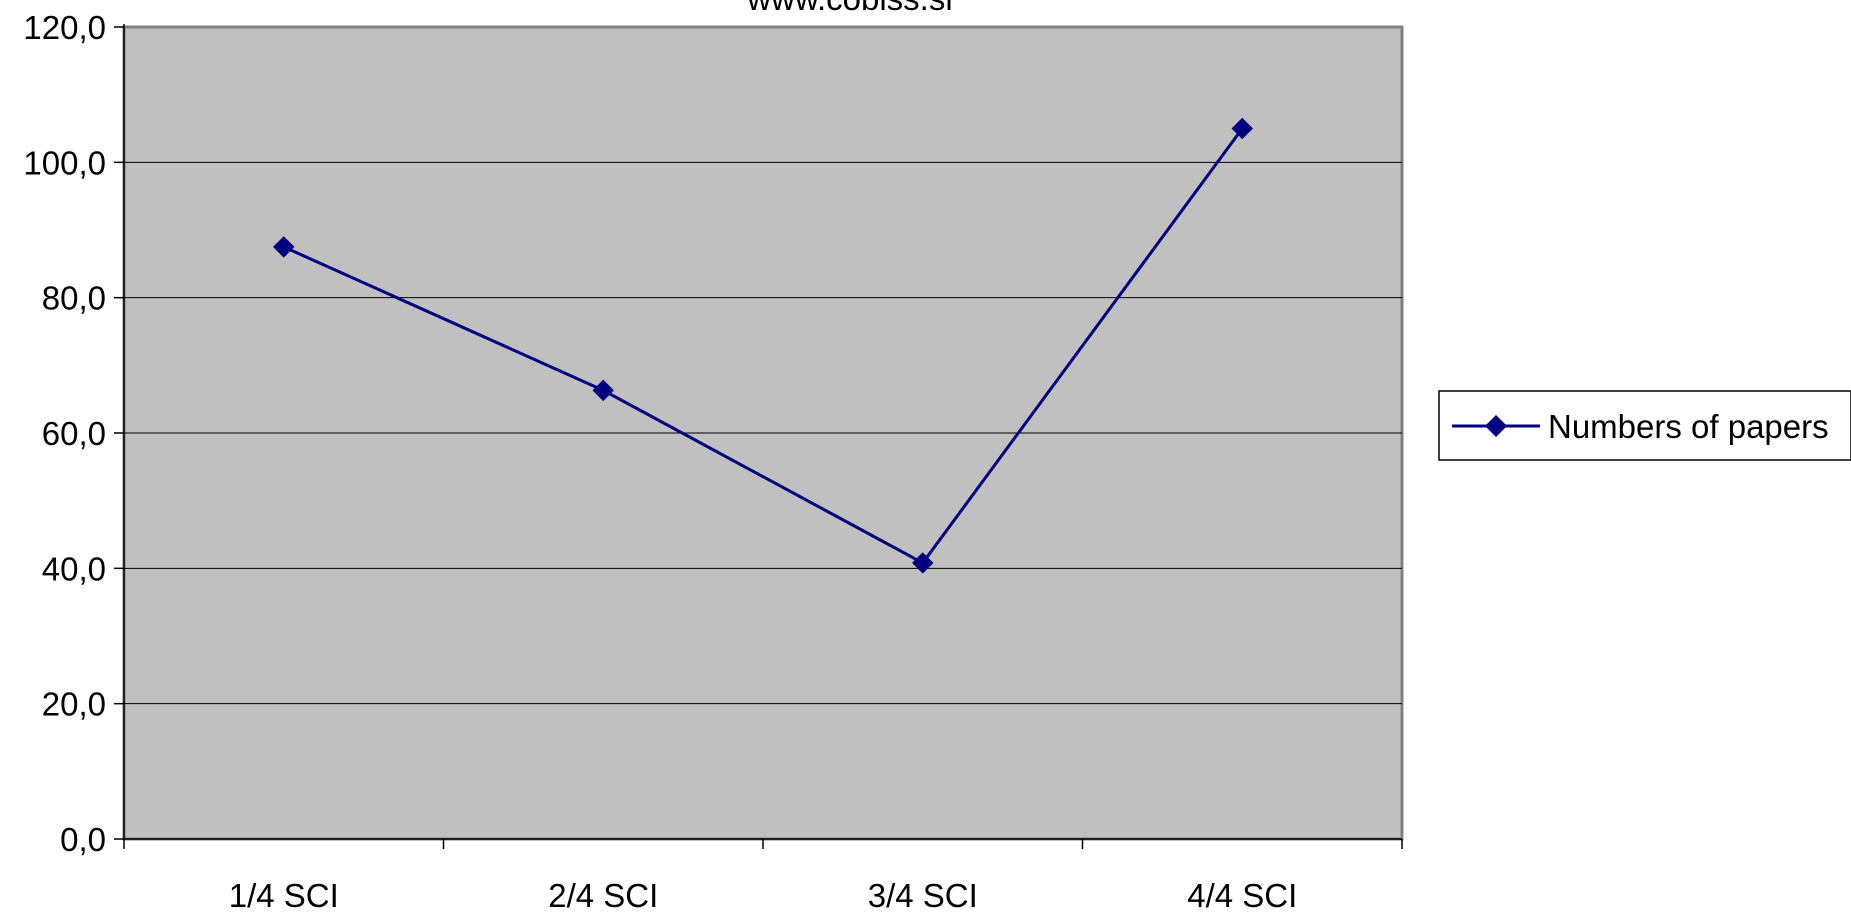 This screenshot has width=1851, height=912. What do you see at coordinates (603, 894) in the screenshot?
I see `x-tick-label: 2/4 SCI` at bounding box center [603, 894].